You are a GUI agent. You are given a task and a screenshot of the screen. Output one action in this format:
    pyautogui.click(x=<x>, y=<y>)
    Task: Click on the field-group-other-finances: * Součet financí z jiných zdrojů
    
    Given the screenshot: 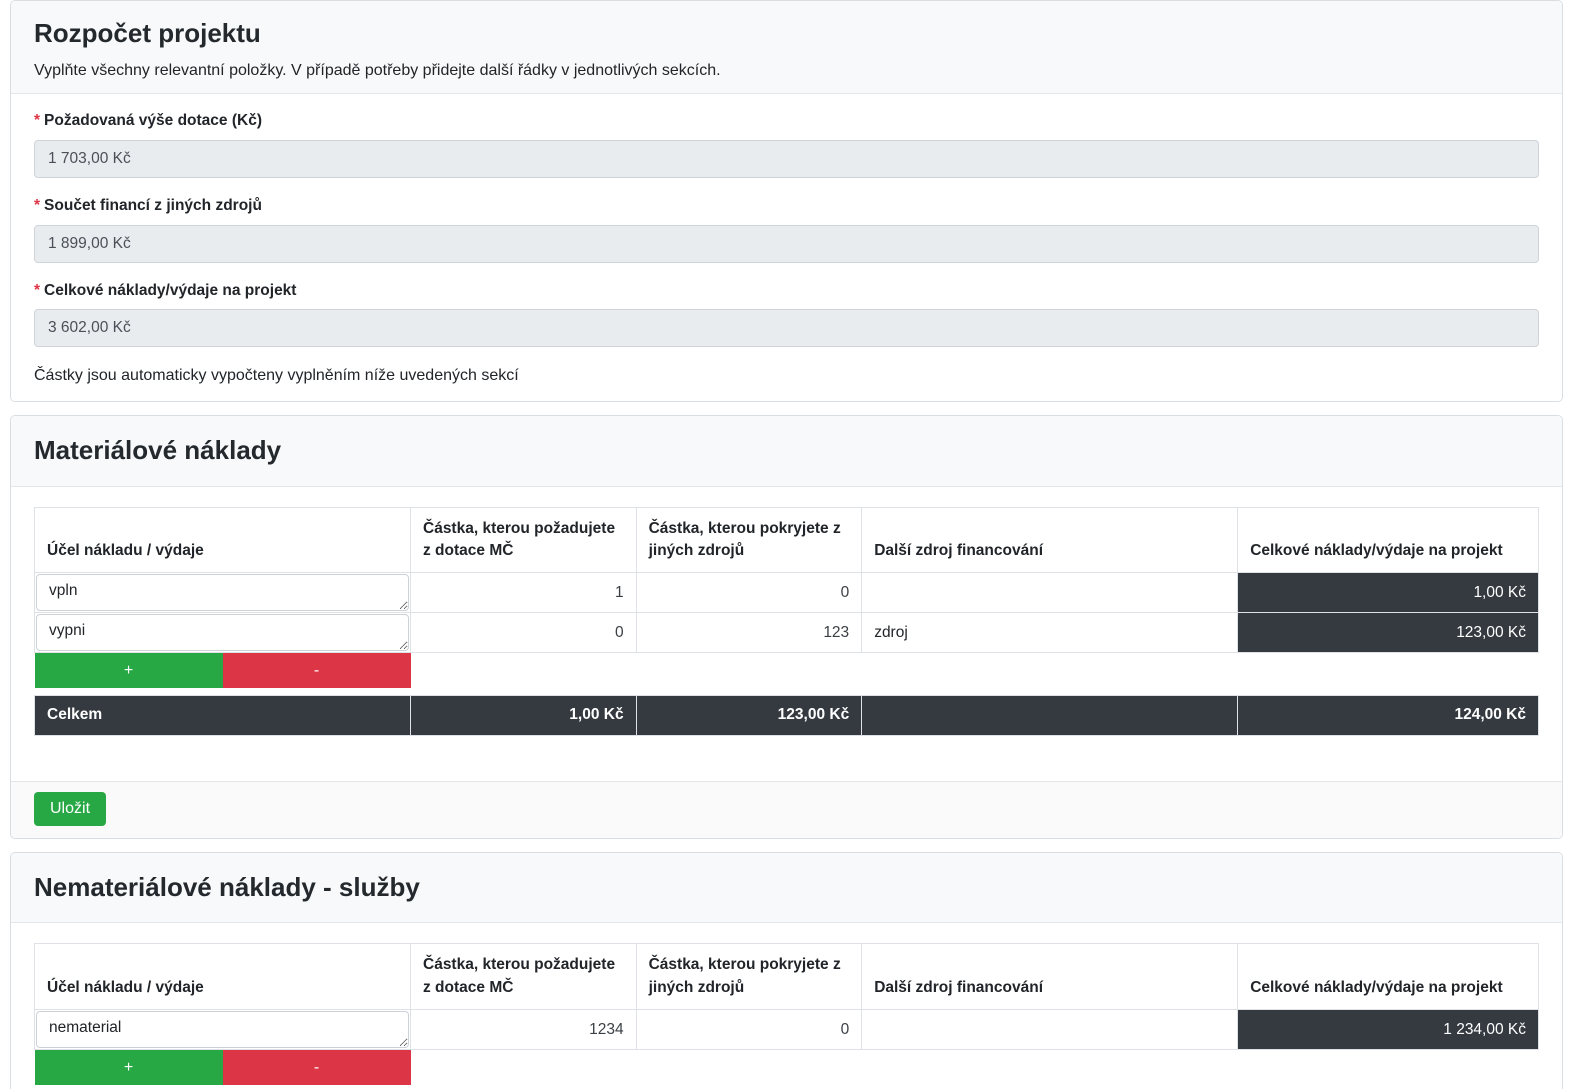 What is the action you would take?
    pyautogui.click(x=786, y=230)
    